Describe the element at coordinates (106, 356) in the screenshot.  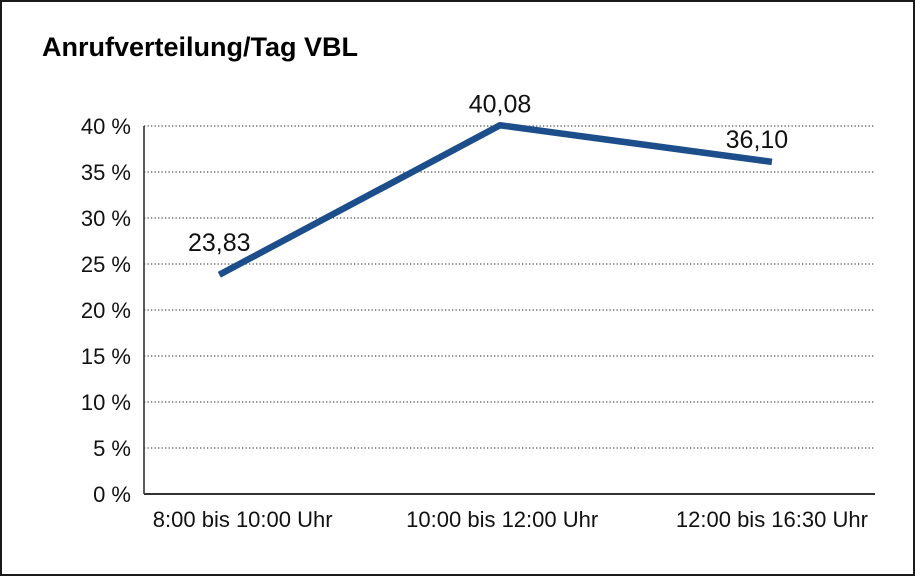
I see `y-tick-label: 15 %` at that location.